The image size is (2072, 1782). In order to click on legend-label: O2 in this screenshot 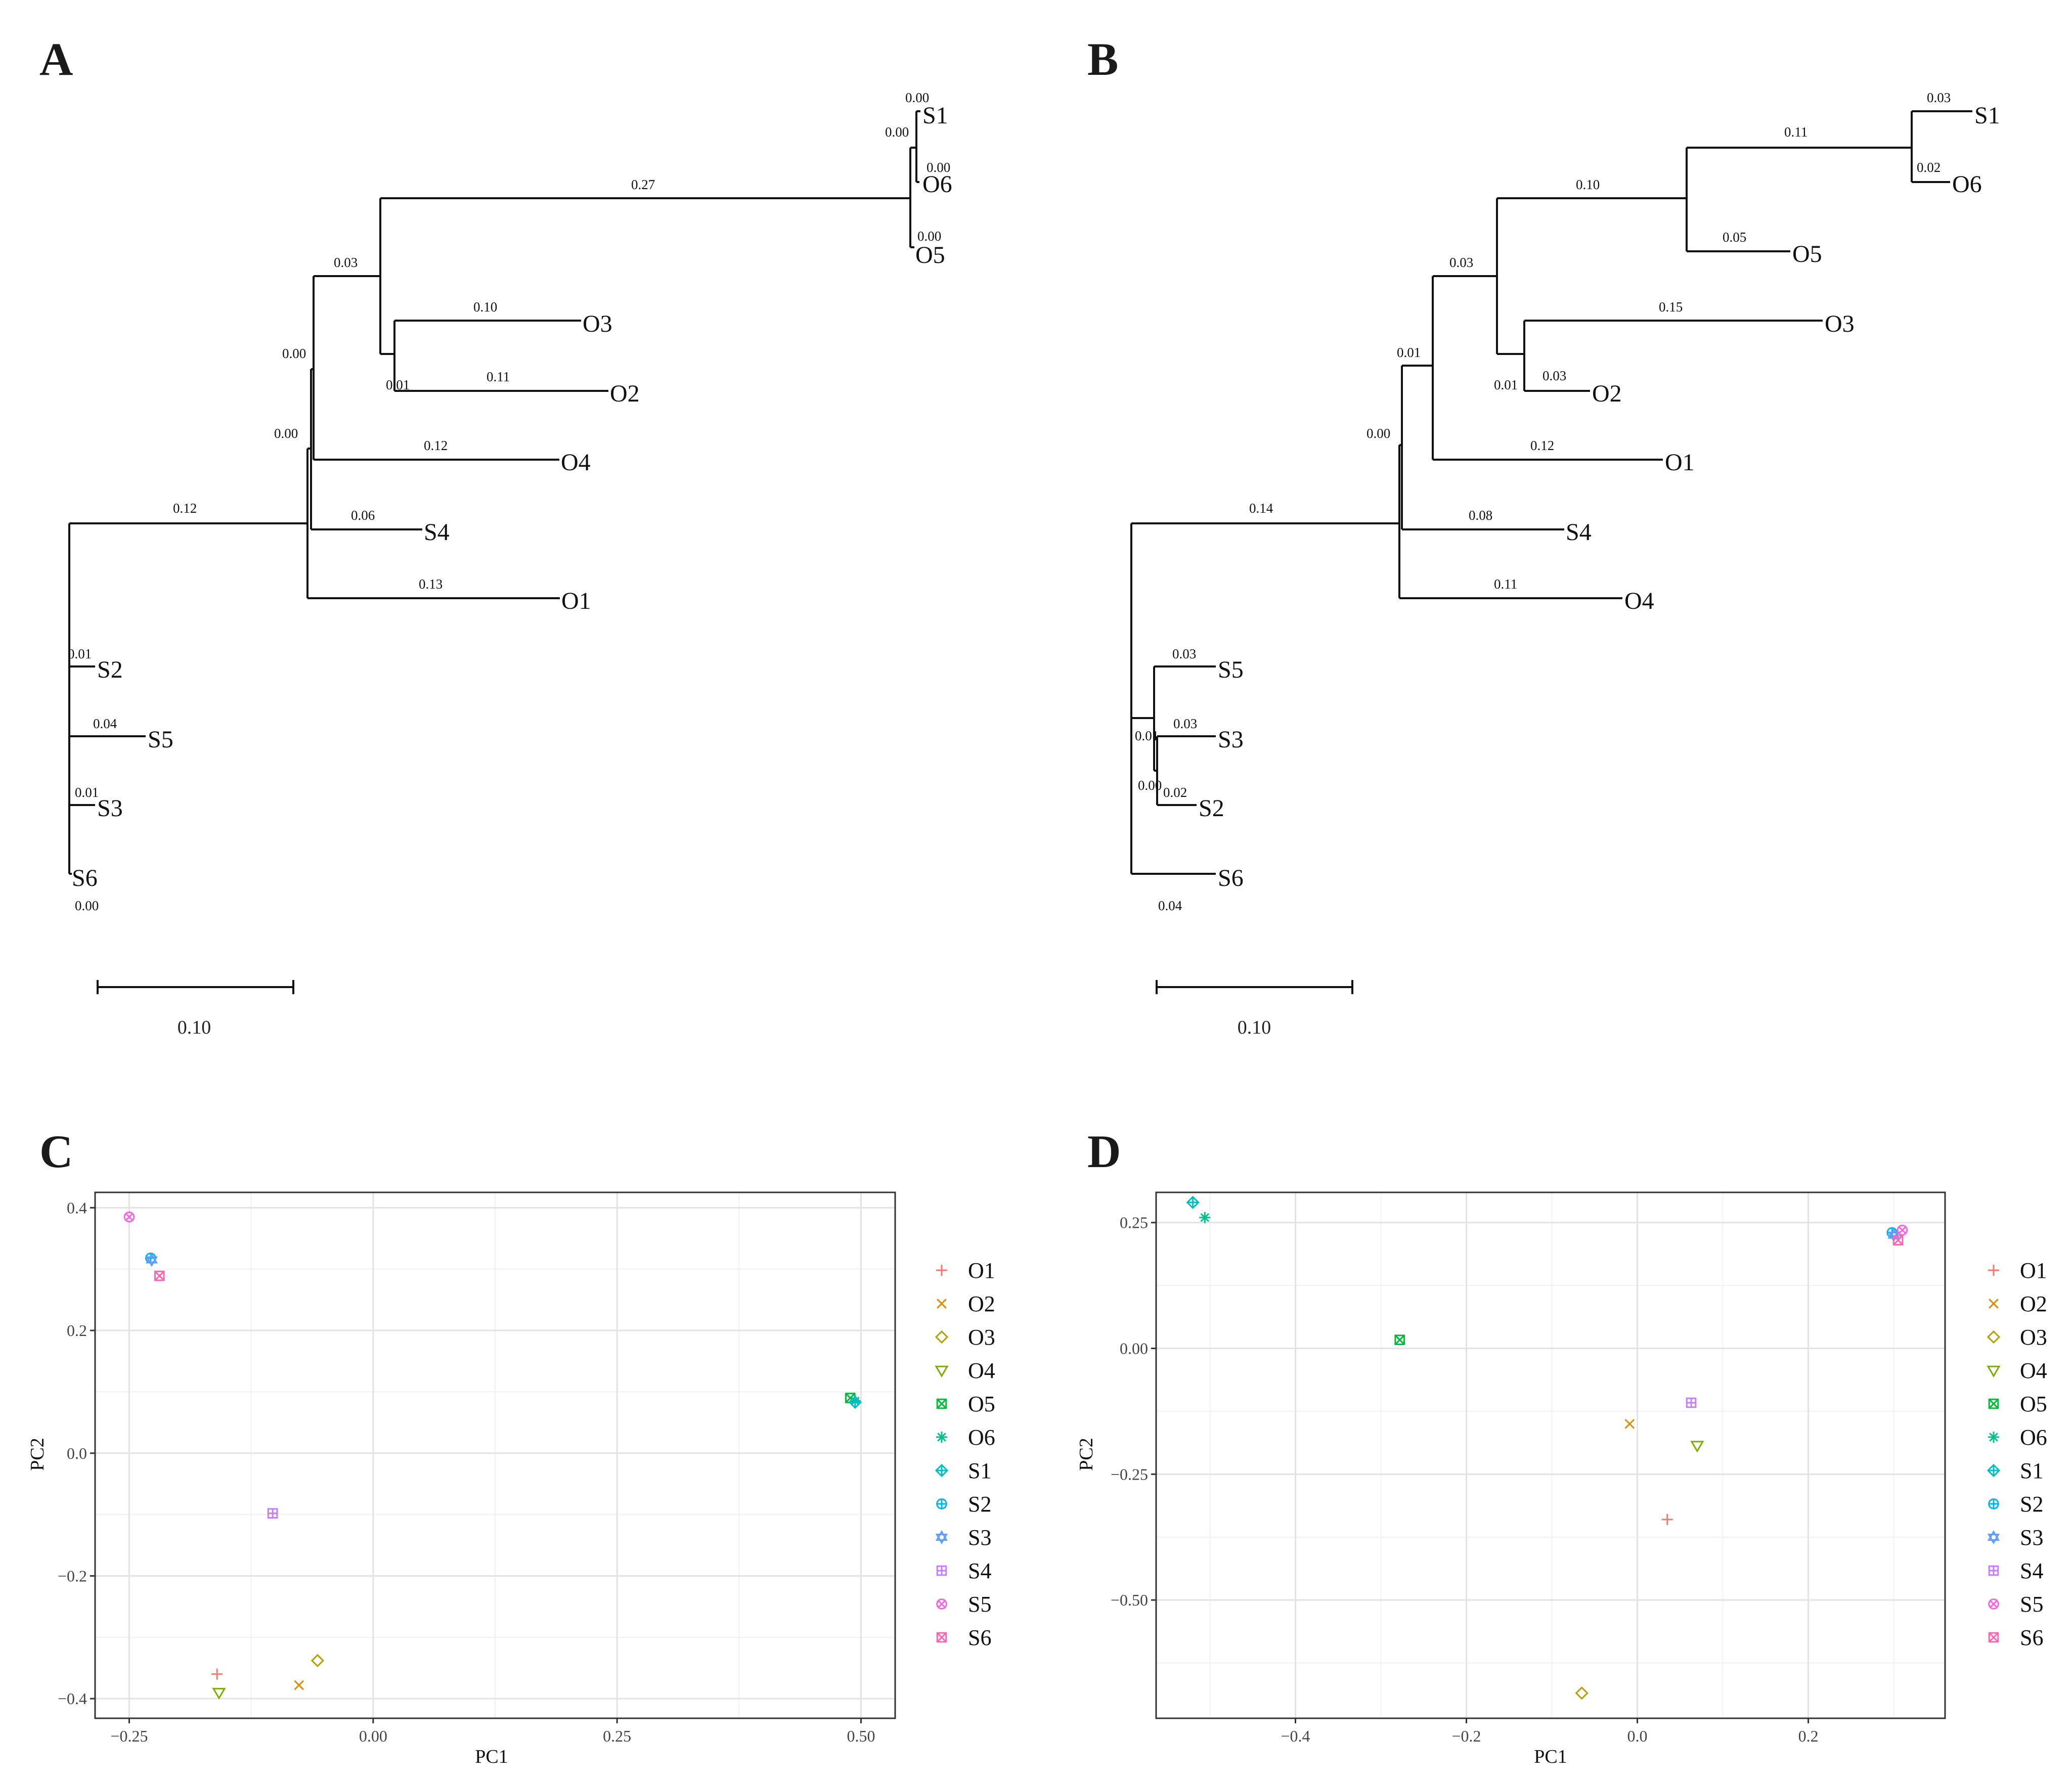, I will do `click(981, 1304)`.